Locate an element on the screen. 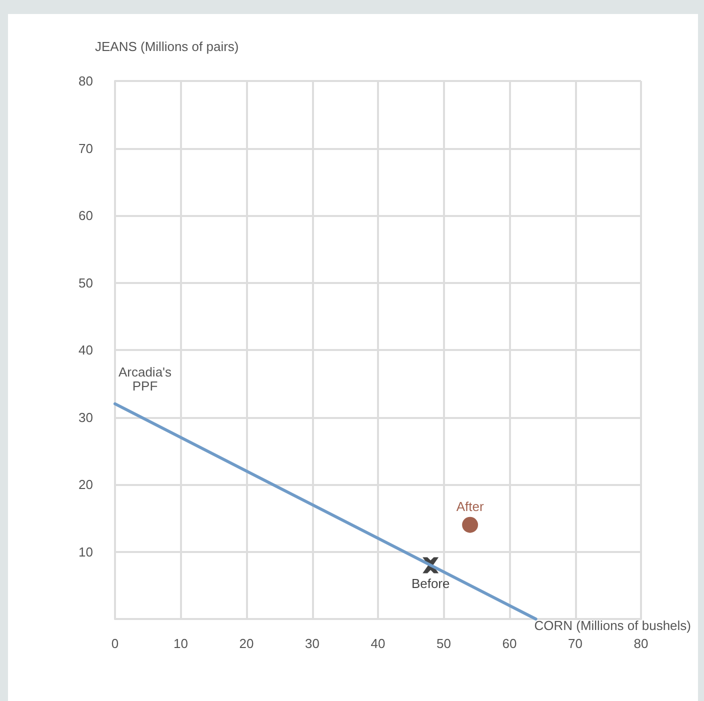 This screenshot has width=704, height=701. x-tick-label: 40 is located at coordinates (378, 643).